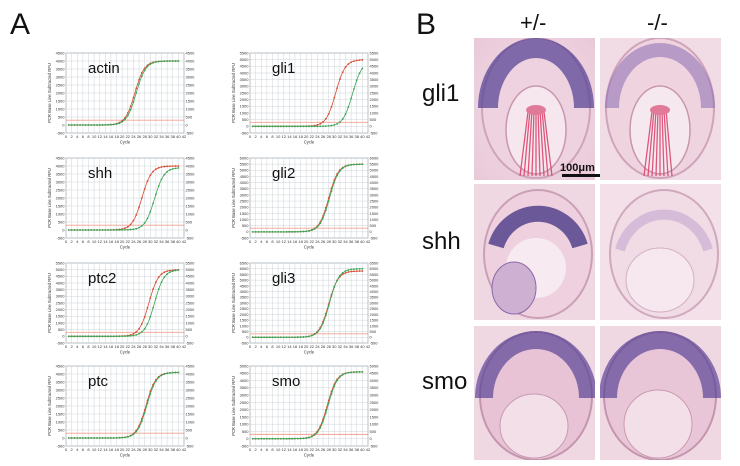 This screenshot has height=466, width=740. Describe the element at coordinates (77, 449) in the screenshot. I see `x-tick-label: 4` at that location.